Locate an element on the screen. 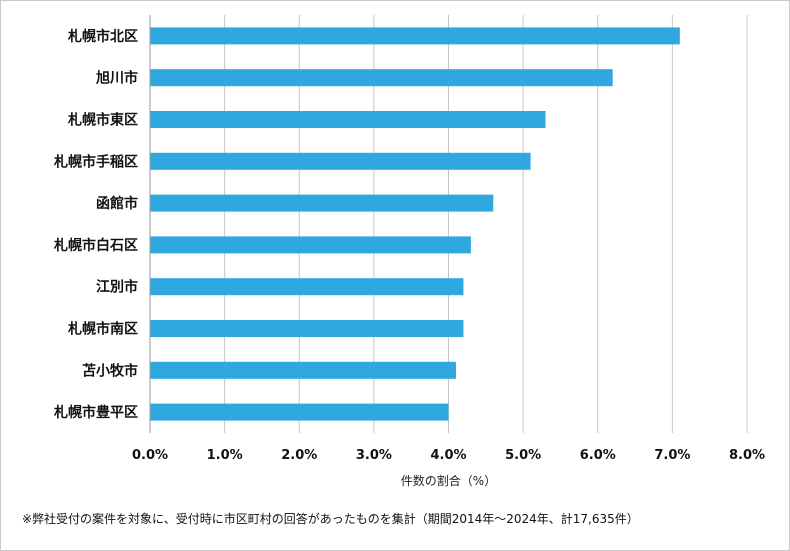  x-tick-label: 4.0% is located at coordinates (448, 455).